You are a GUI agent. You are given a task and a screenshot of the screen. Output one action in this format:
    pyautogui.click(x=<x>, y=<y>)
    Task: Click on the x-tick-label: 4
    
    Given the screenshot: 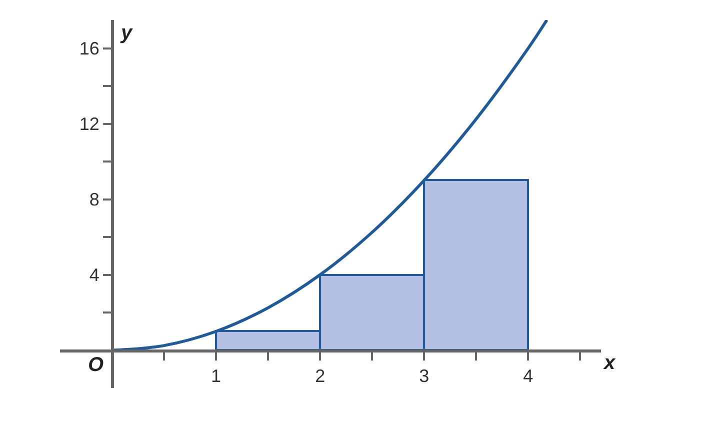 What is the action you would take?
    pyautogui.click(x=528, y=376)
    